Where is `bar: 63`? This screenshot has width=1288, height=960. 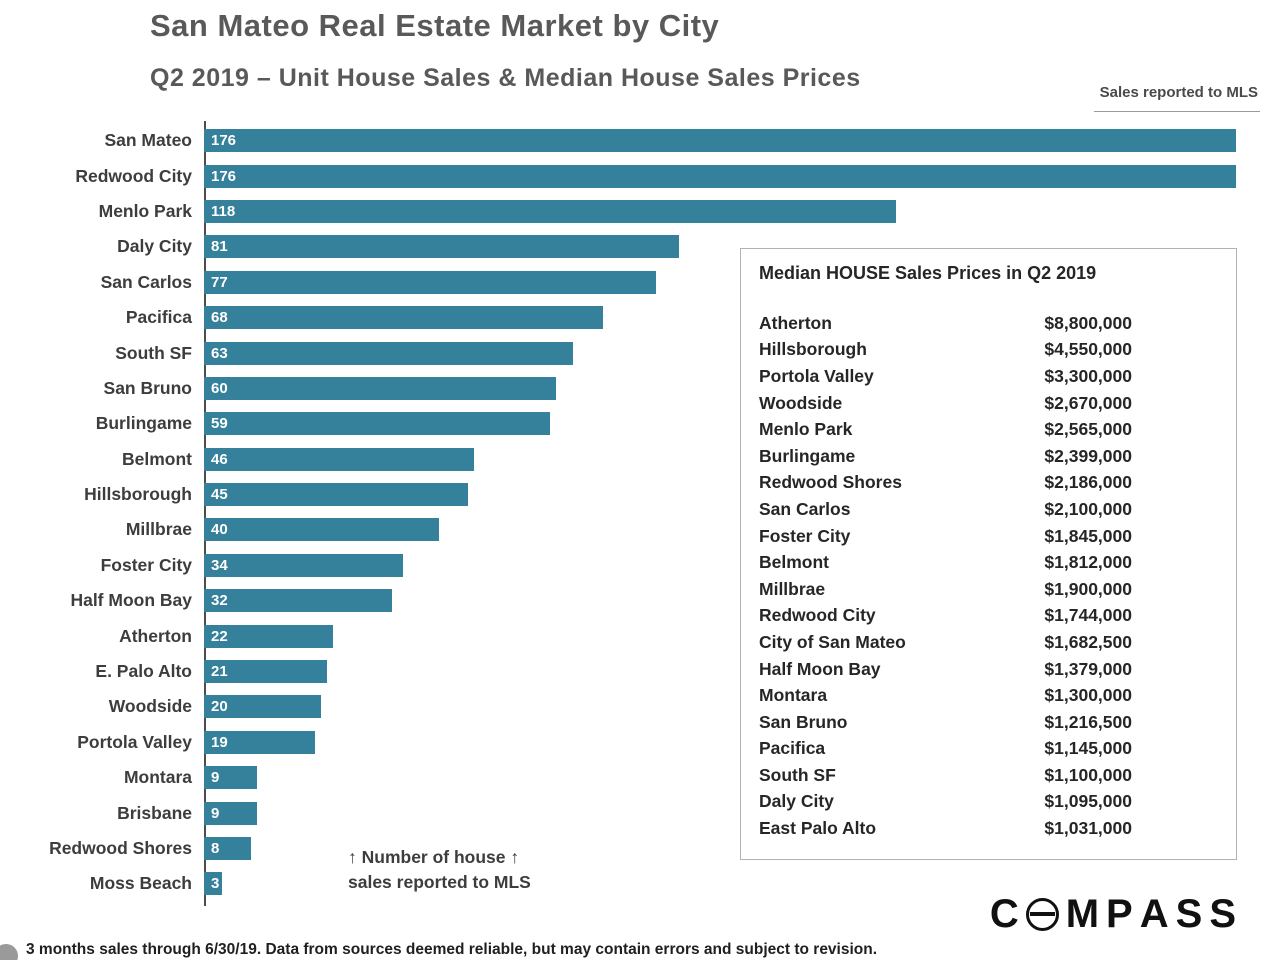 bar: 63 is located at coordinates (389, 353).